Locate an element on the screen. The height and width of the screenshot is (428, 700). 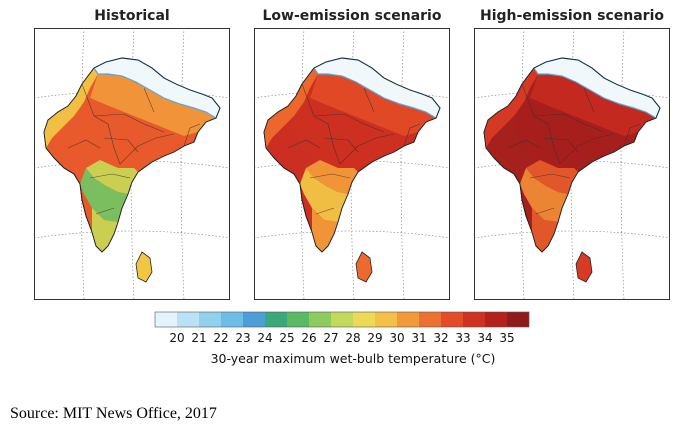
colorbar-tick-label: 22 is located at coordinates (220, 338).